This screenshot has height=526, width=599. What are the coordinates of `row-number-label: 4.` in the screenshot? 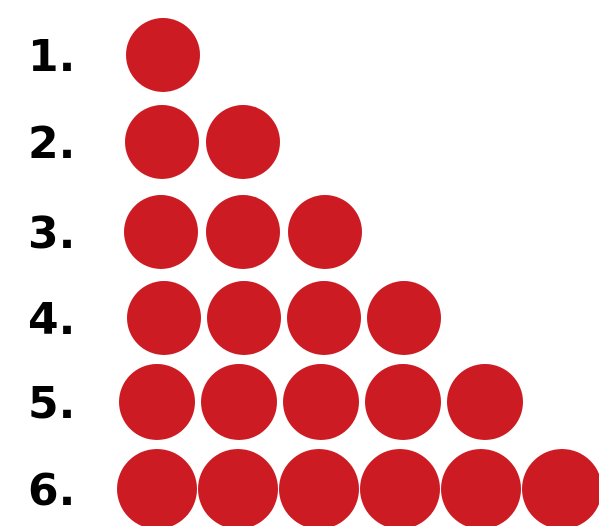 It's located at (51, 319).